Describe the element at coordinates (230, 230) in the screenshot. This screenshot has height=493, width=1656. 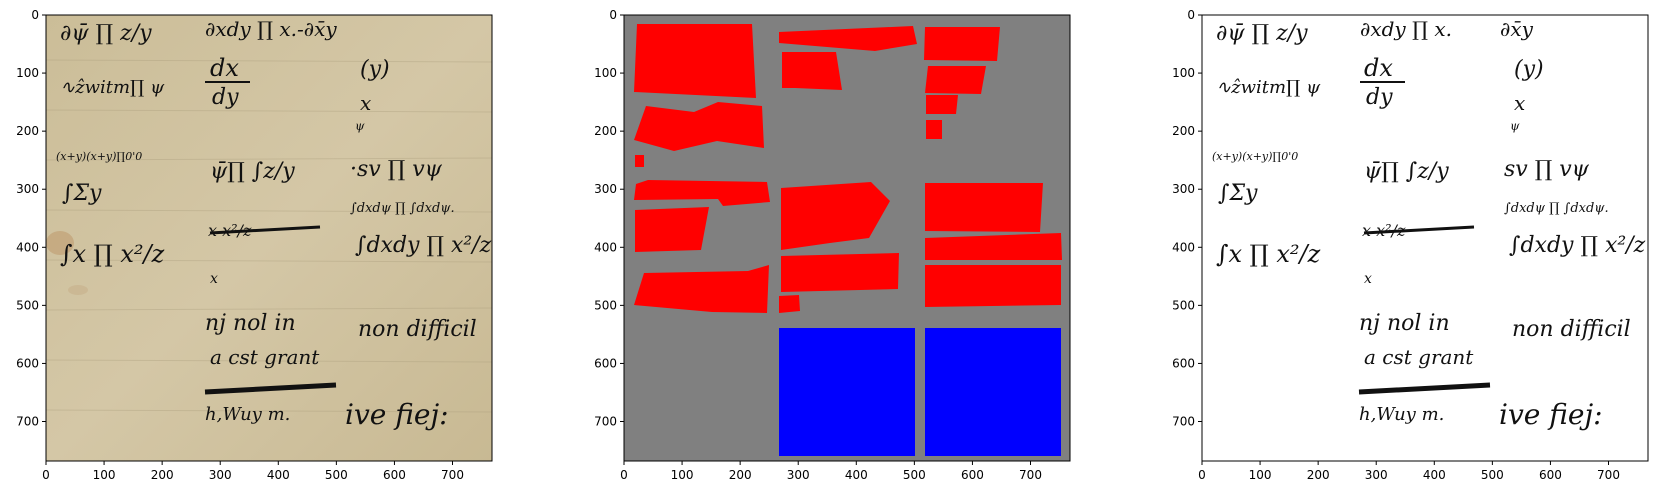
I see `svg-text: x x²/z` at that location.